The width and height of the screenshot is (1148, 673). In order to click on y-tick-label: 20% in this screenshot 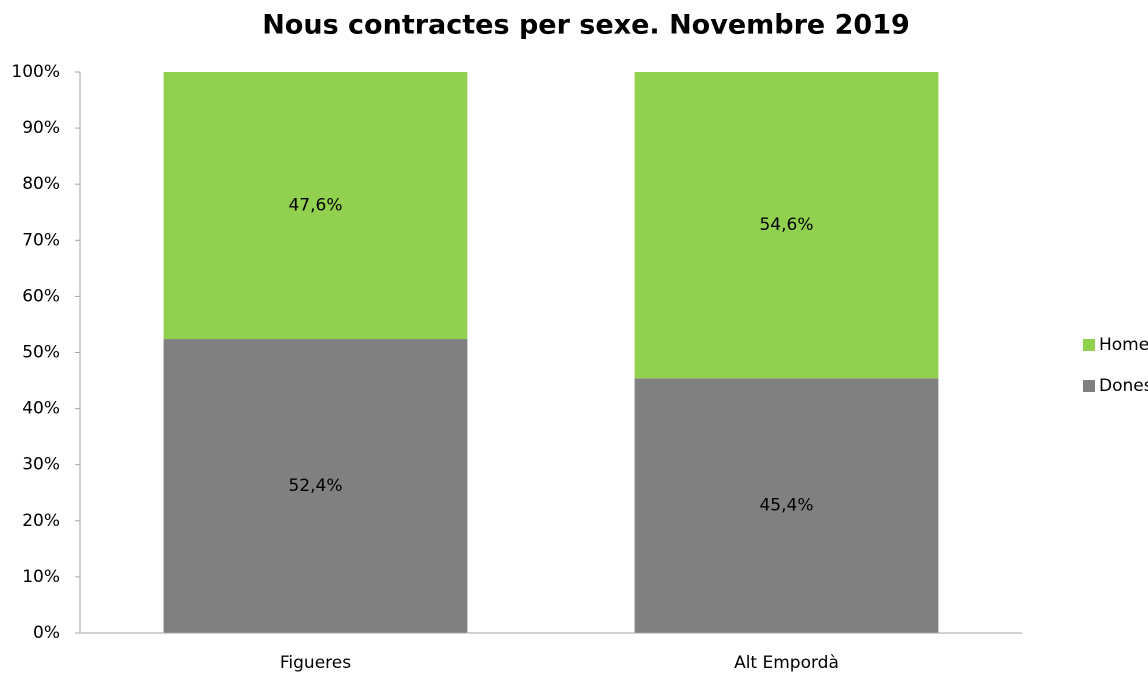, I will do `click(41, 521)`.